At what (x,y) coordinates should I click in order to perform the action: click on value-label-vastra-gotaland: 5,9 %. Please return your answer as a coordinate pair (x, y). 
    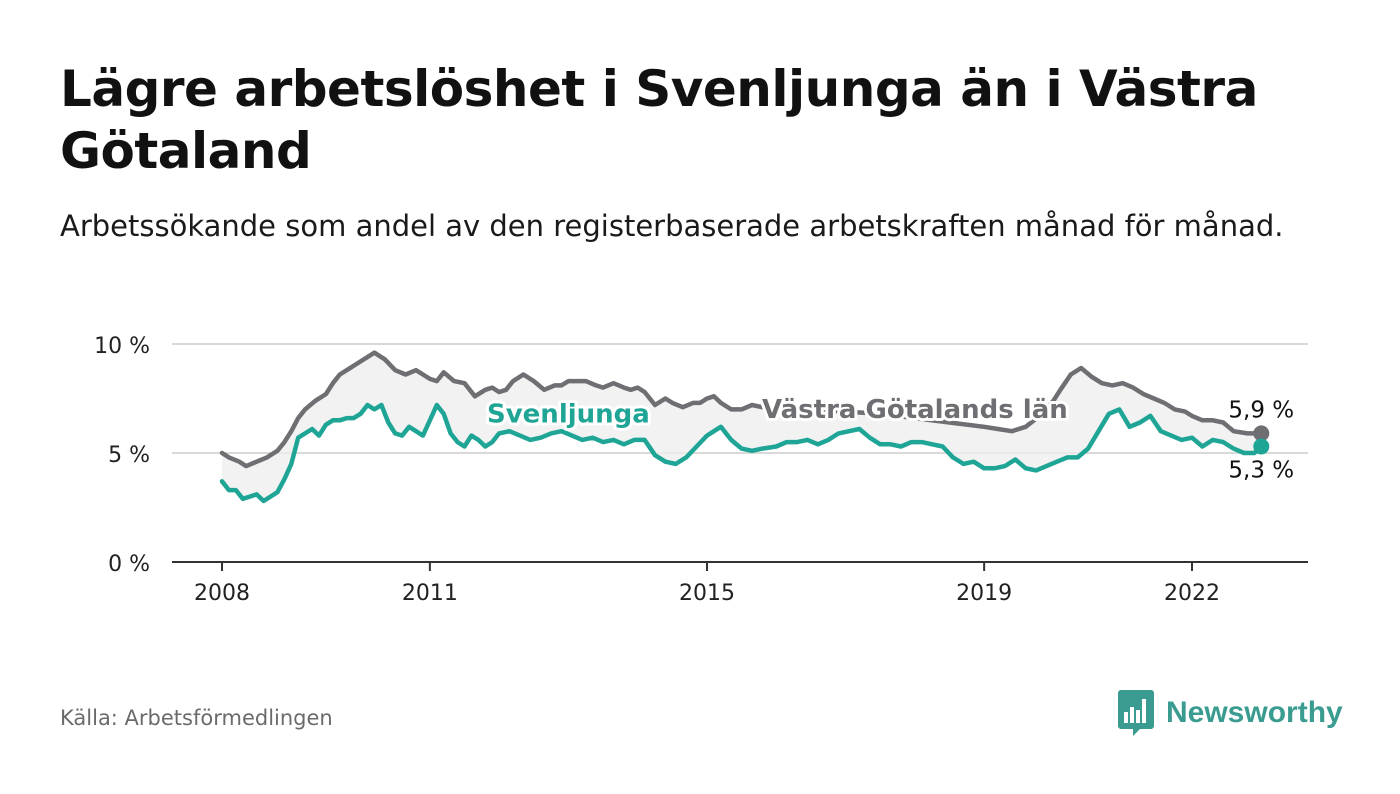
    Looking at the image, I should click on (1261, 410).